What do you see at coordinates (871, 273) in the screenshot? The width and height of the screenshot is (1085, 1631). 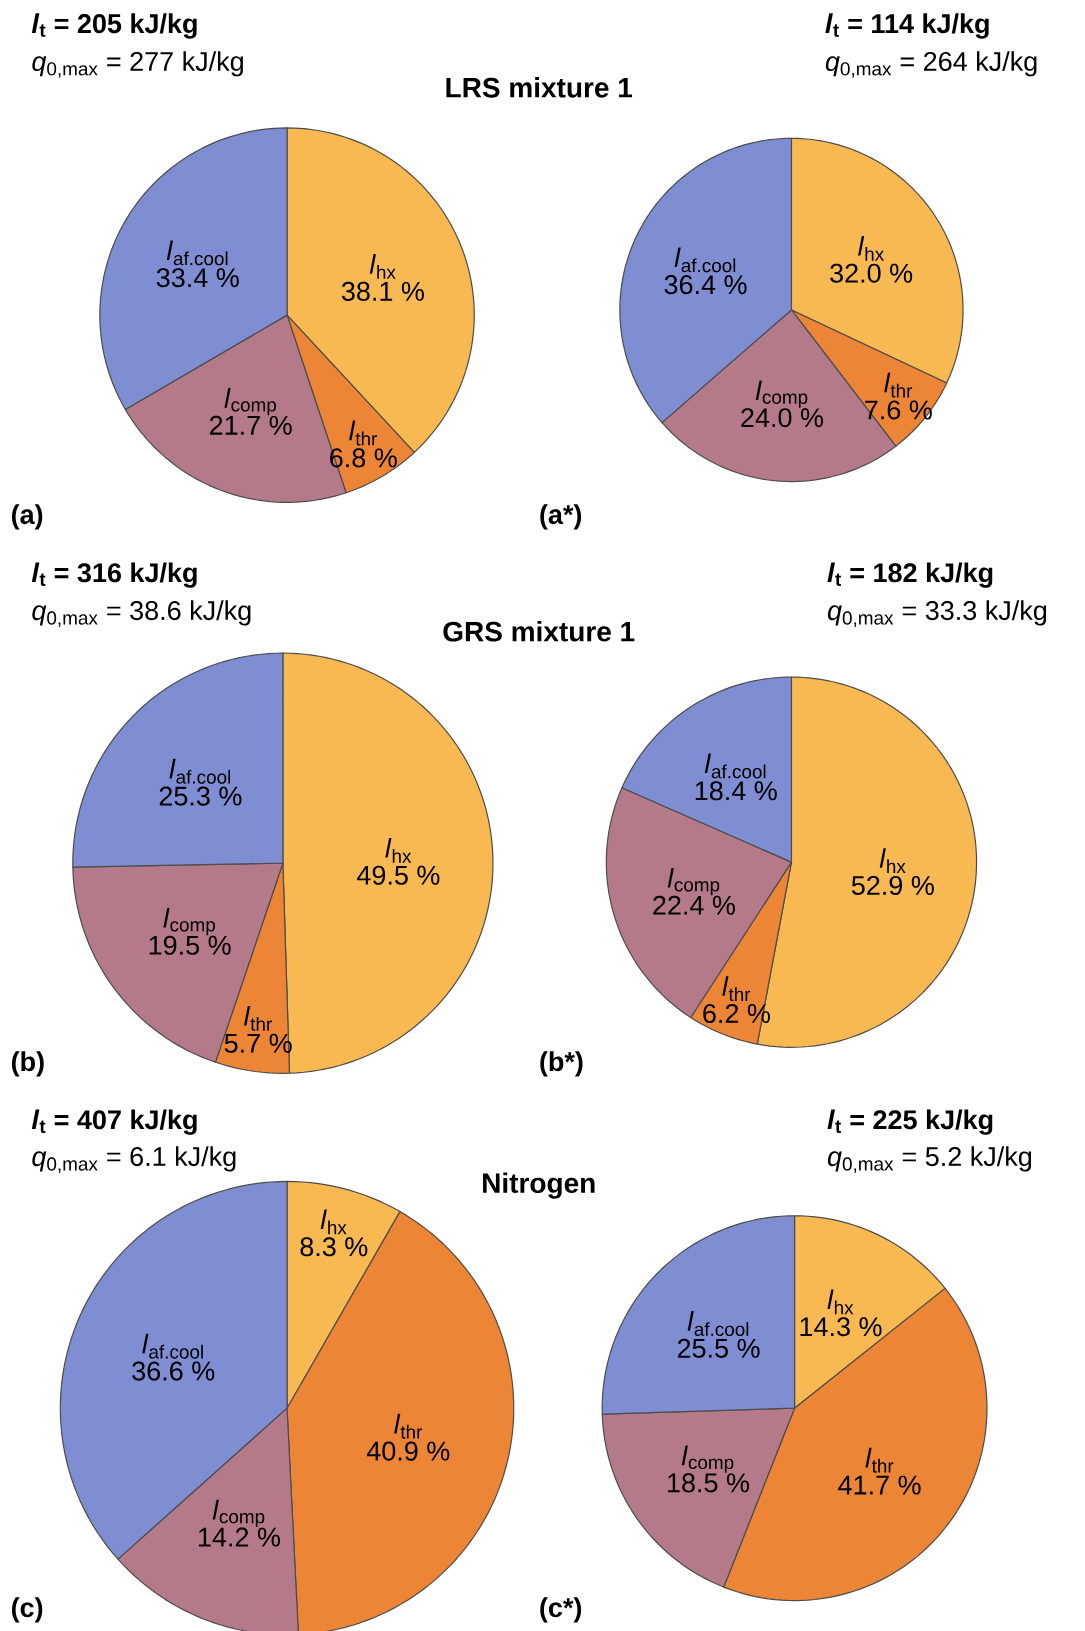 I see `data-label: 32.0 %` at bounding box center [871, 273].